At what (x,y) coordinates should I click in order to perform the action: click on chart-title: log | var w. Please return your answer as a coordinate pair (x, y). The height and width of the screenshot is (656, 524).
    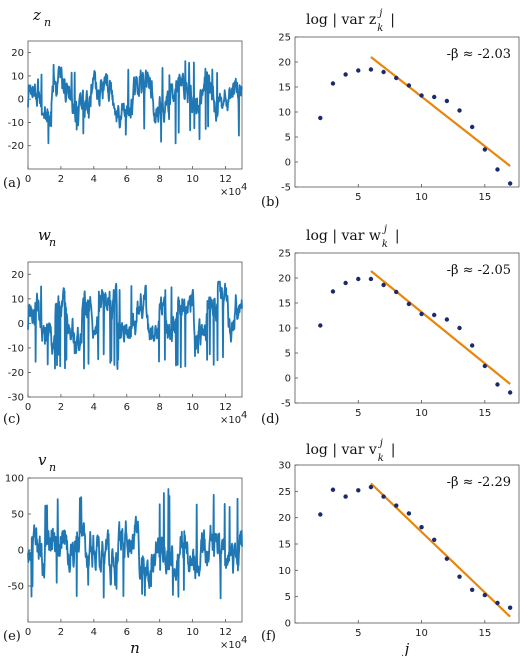
    Looking at the image, I should click on (343, 236).